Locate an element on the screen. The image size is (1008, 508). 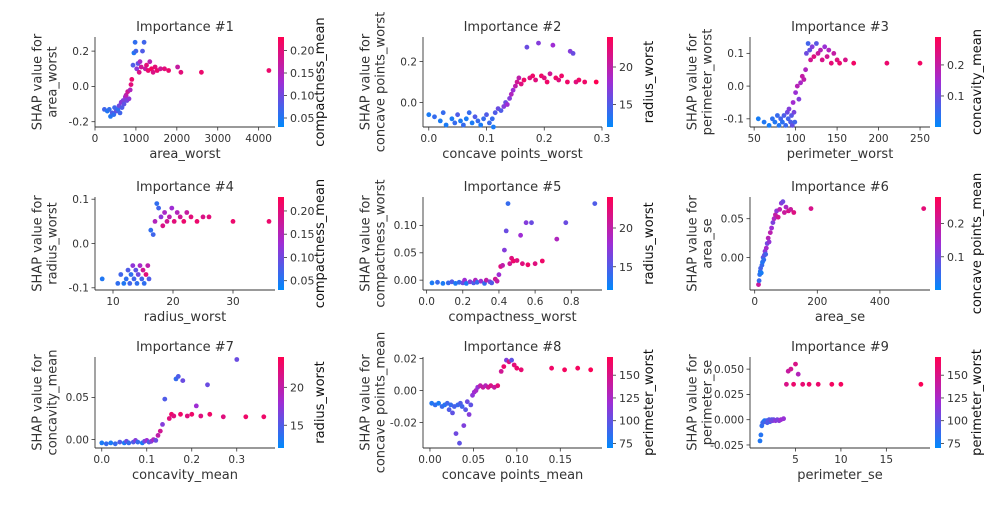
x-tick-label: 50 is located at coordinates (753, 139).